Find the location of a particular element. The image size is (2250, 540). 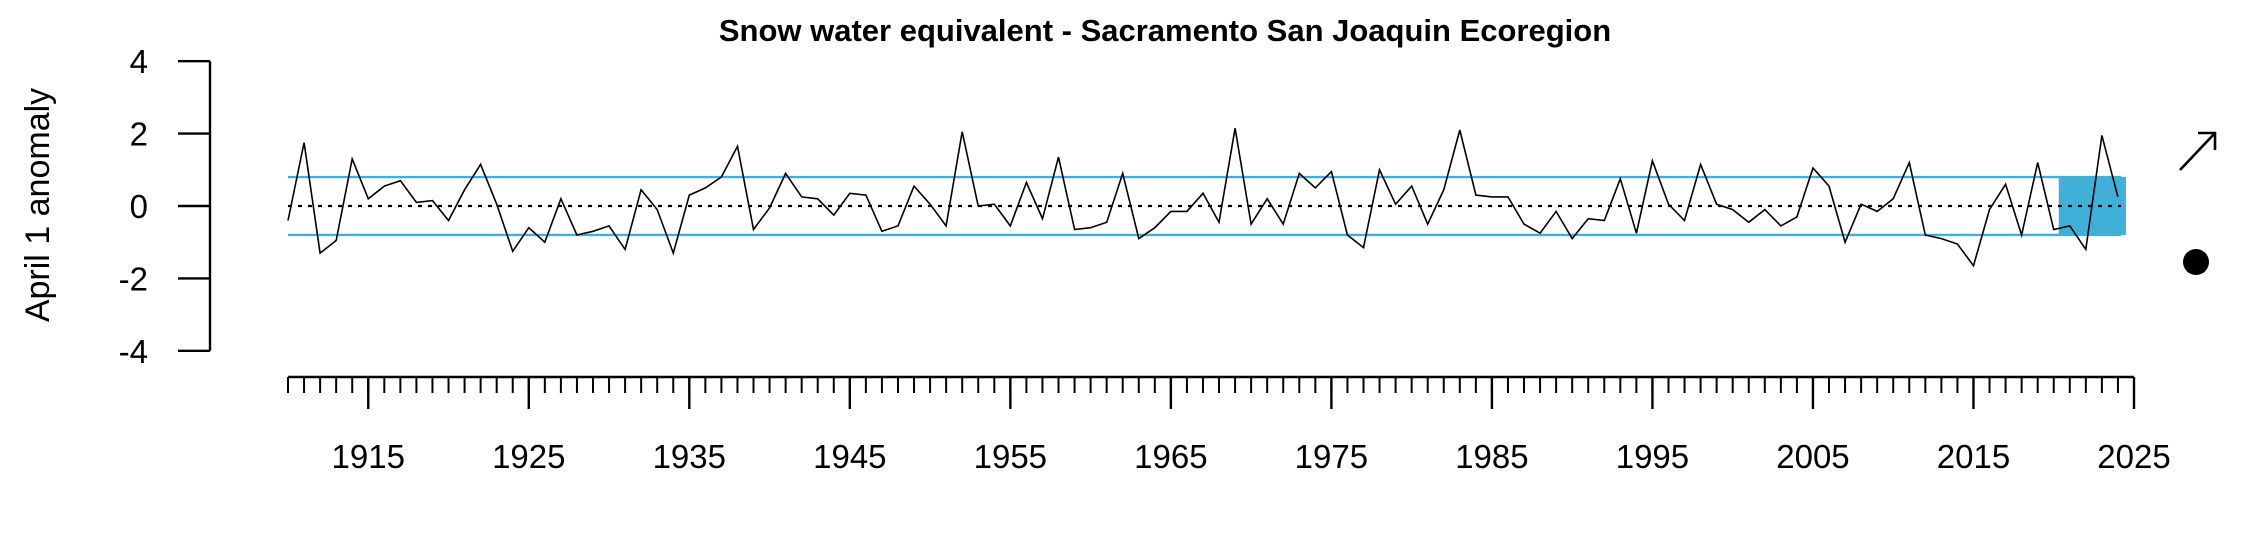

trend-arrow-icon is located at coordinates (2197, 151).